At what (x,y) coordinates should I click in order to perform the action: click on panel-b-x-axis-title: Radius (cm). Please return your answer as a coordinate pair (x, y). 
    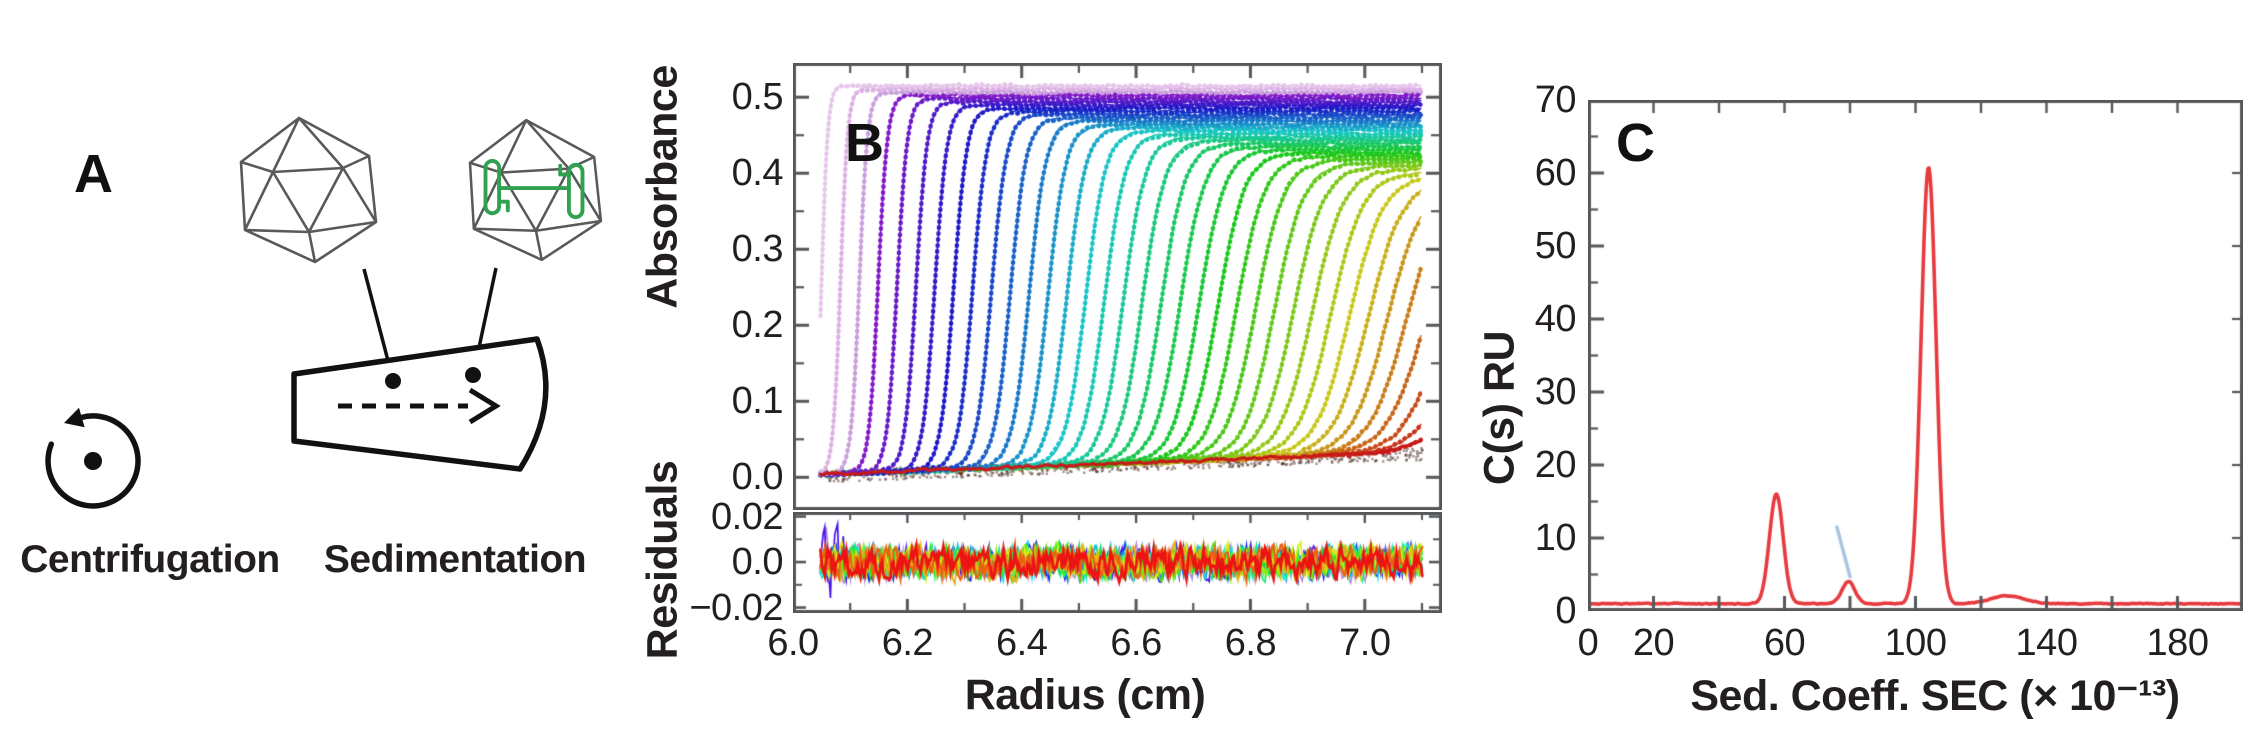
    Looking at the image, I should click on (1085, 695).